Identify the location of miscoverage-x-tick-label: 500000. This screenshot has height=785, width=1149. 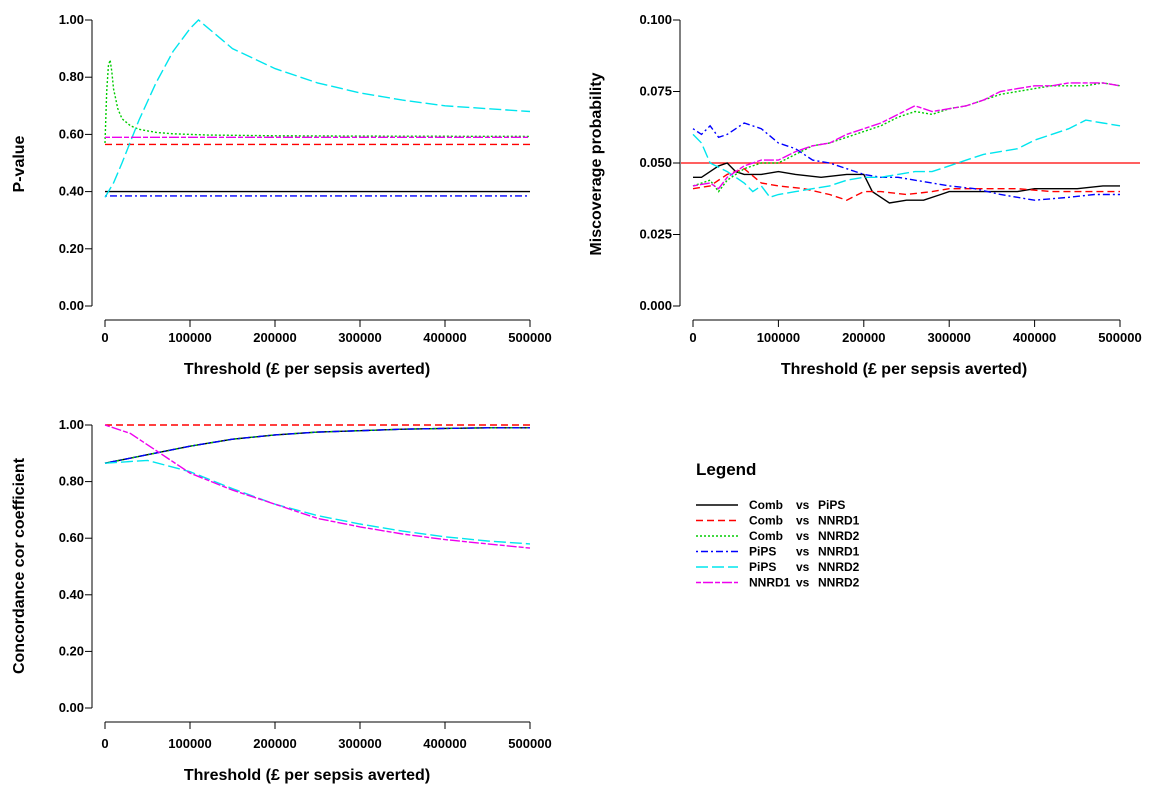
(1119, 337).